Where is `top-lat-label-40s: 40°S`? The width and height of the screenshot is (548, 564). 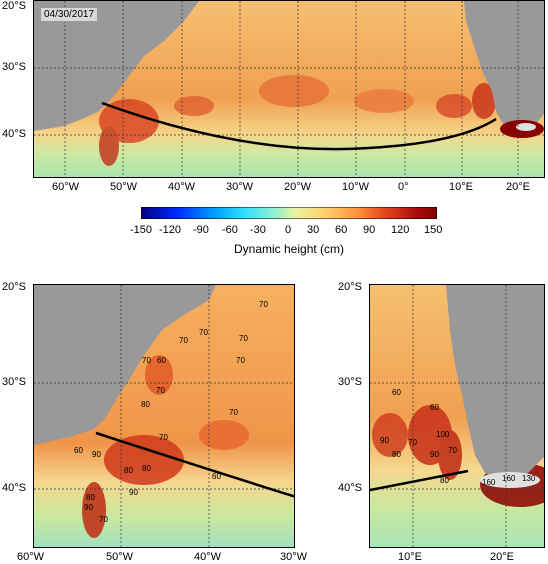
top-lat-label-40s: 40°S is located at coordinates (14, 134).